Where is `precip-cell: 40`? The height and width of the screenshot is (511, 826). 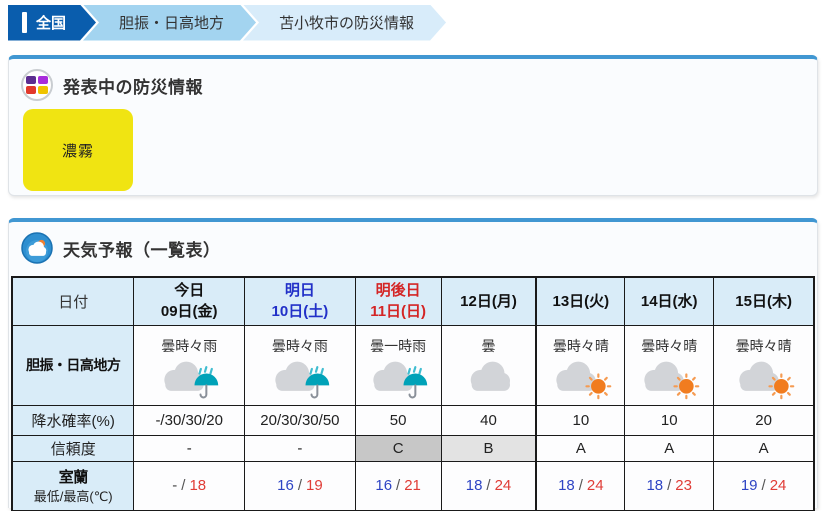
precip-cell: 40 is located at coordinates (488, 420).